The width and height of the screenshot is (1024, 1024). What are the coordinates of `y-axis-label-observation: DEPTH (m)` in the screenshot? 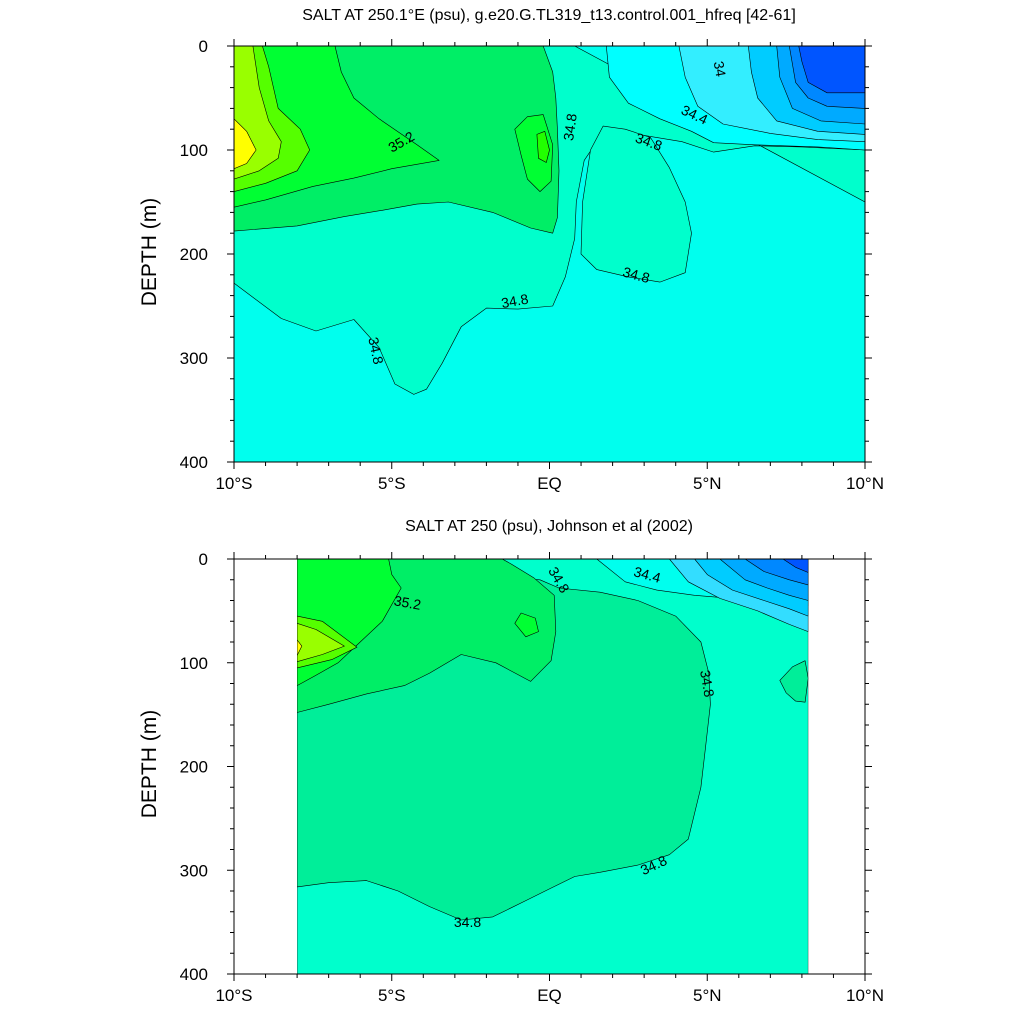 It's located at (149, 764).